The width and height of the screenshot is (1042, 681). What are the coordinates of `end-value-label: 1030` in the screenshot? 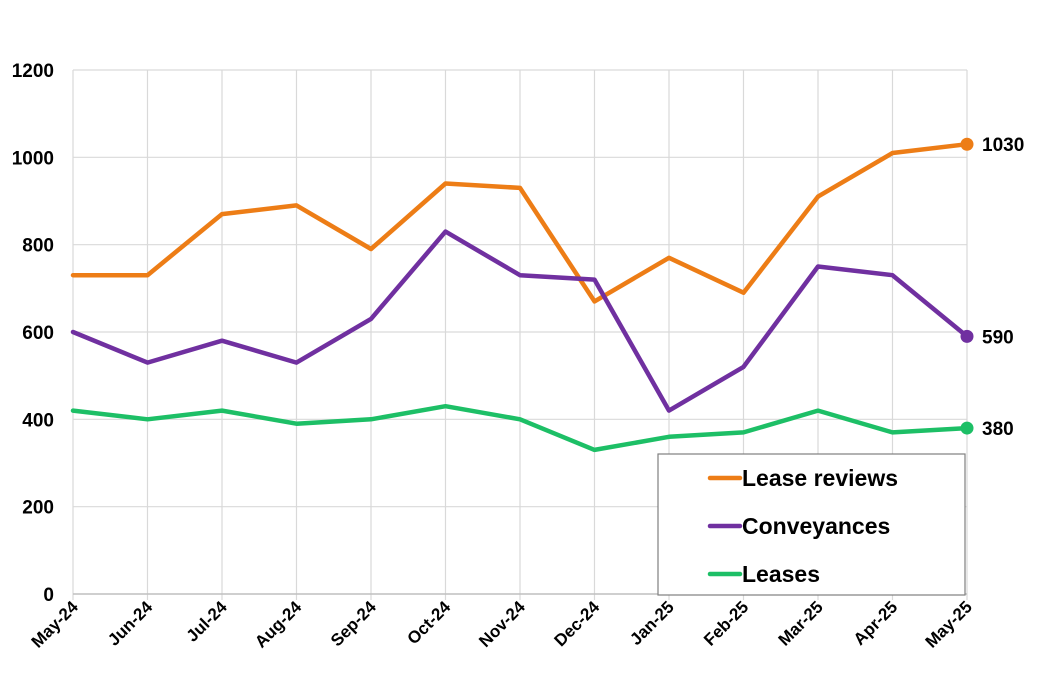 It's located at (1003, 145).